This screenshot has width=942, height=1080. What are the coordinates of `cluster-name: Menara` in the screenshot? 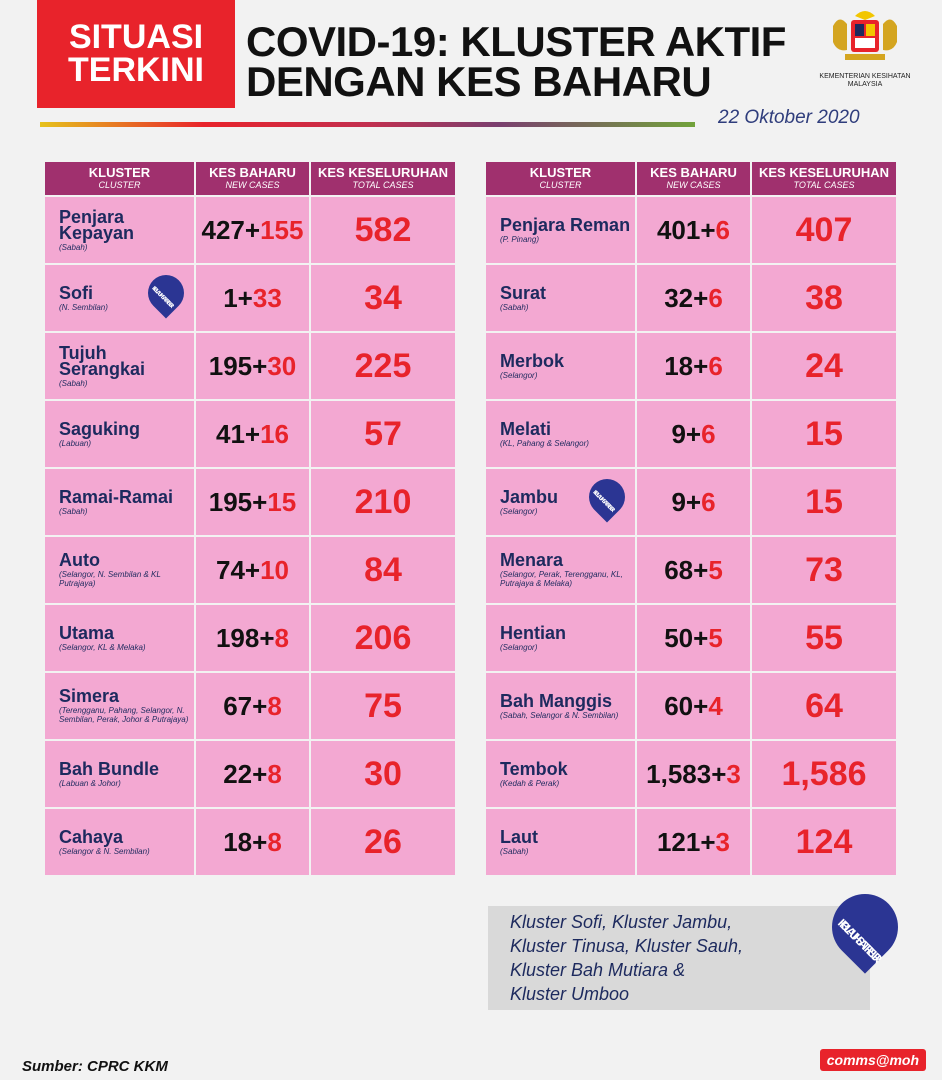 It's located at (532, 560).